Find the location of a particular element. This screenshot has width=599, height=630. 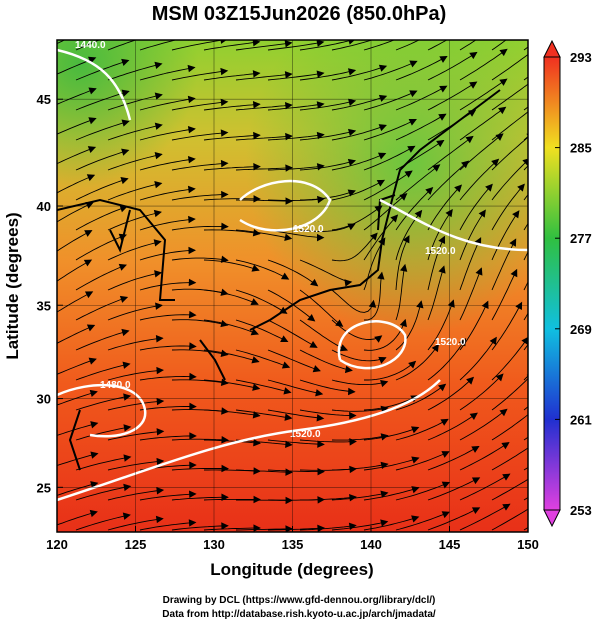

x-tick-label: 135 is located at coordinates (293, 544).